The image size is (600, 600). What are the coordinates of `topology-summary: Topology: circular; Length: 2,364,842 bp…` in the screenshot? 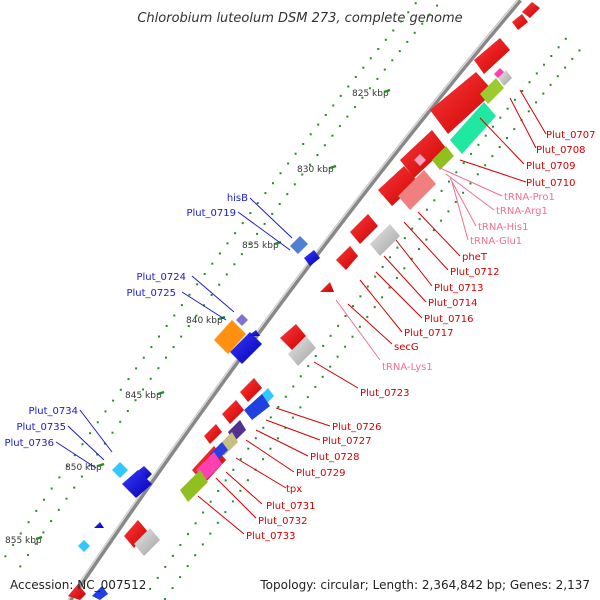 It's located at (425, 585).